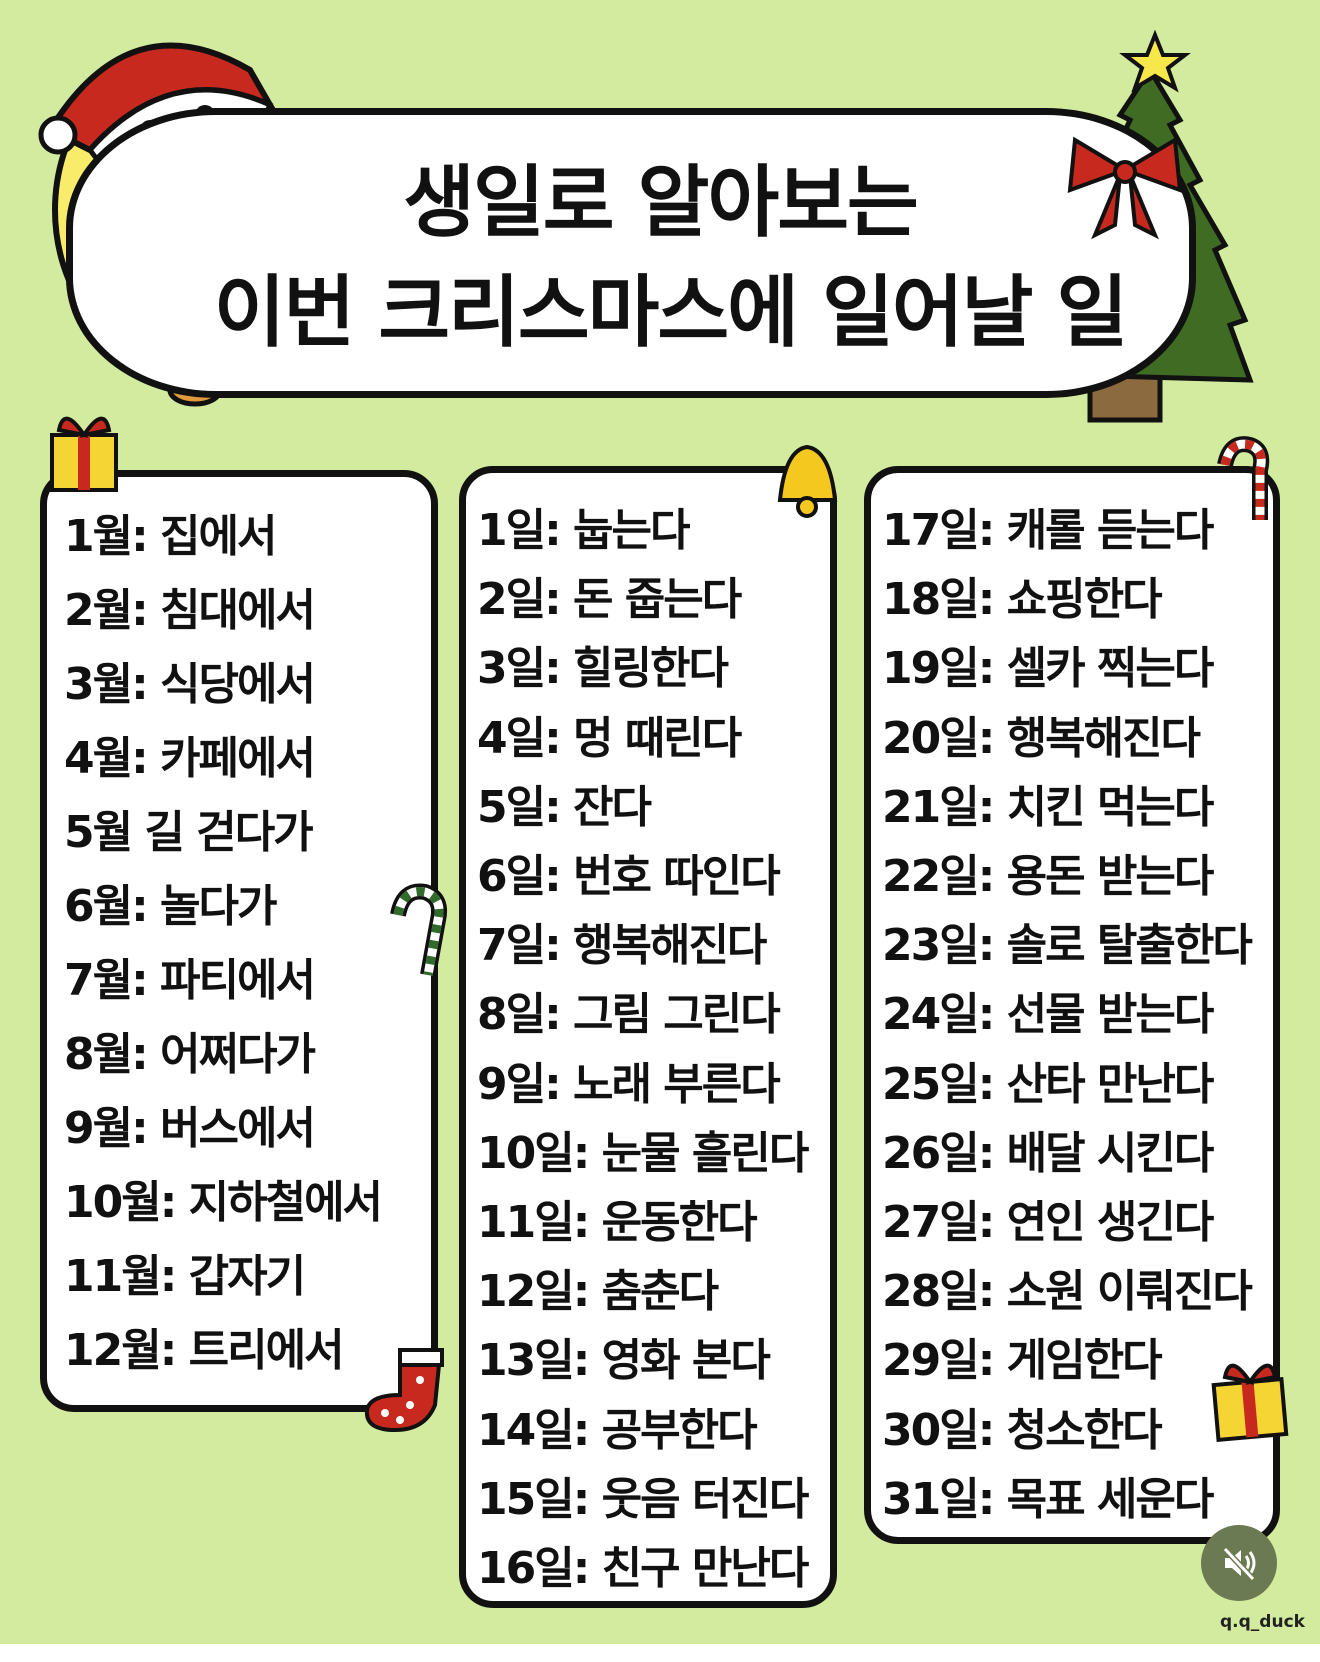  What do you see at coordinates (170, 906) in the screenshot?
I see `list-item: 6월: 놀다가` at bounding box center [170, 906].